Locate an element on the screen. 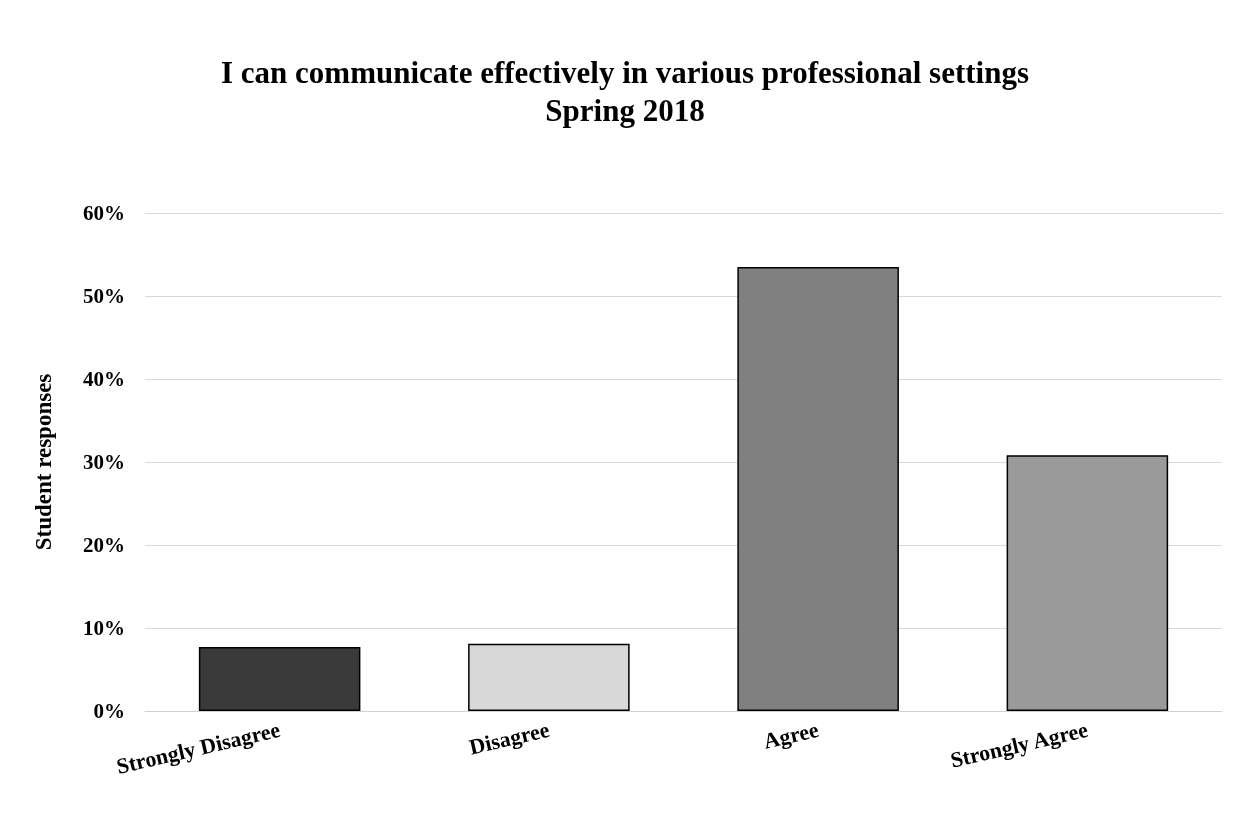  y-tick-label: 0% is located at coordinates (109, 711).